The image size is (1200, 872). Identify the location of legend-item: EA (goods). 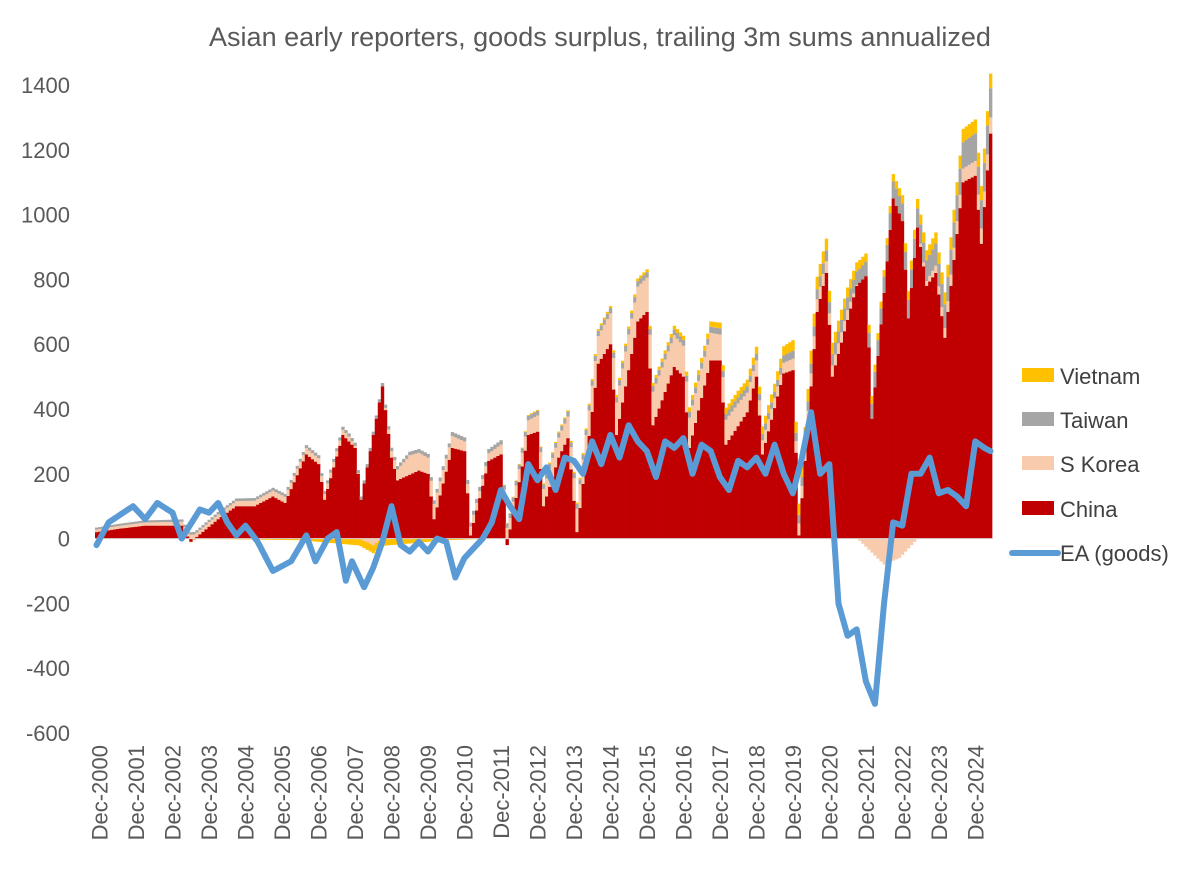
(1089, 553).